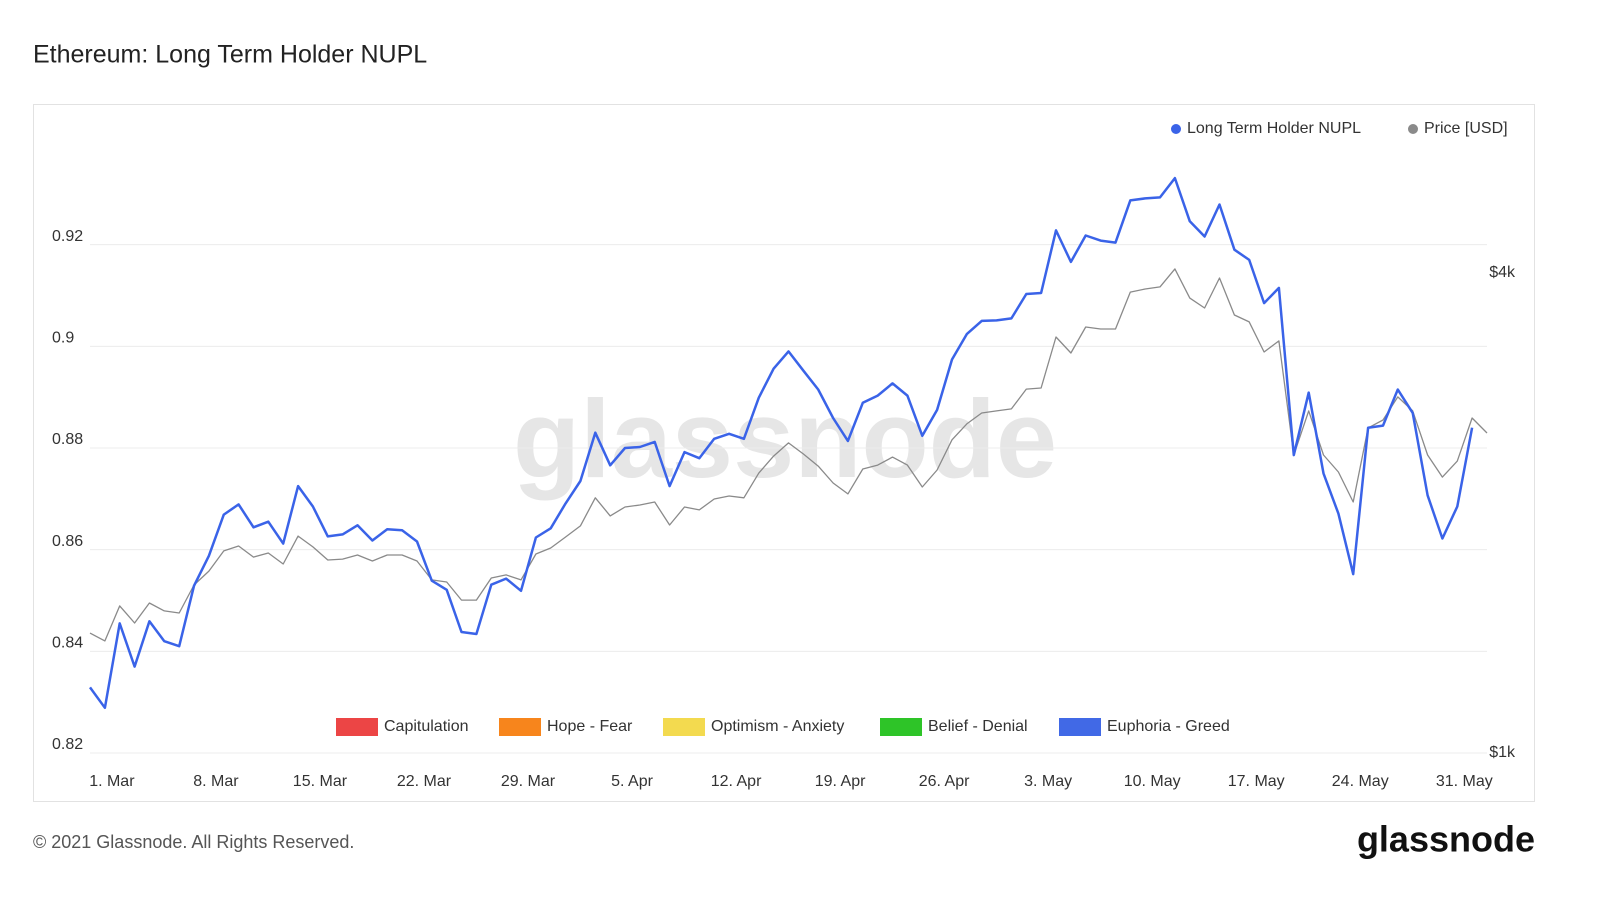 The image size is (1600, 900). Describe the element at coordinates (320, 781) in the screenshot. I see `x-tick-label: 15. Mar` at that location.